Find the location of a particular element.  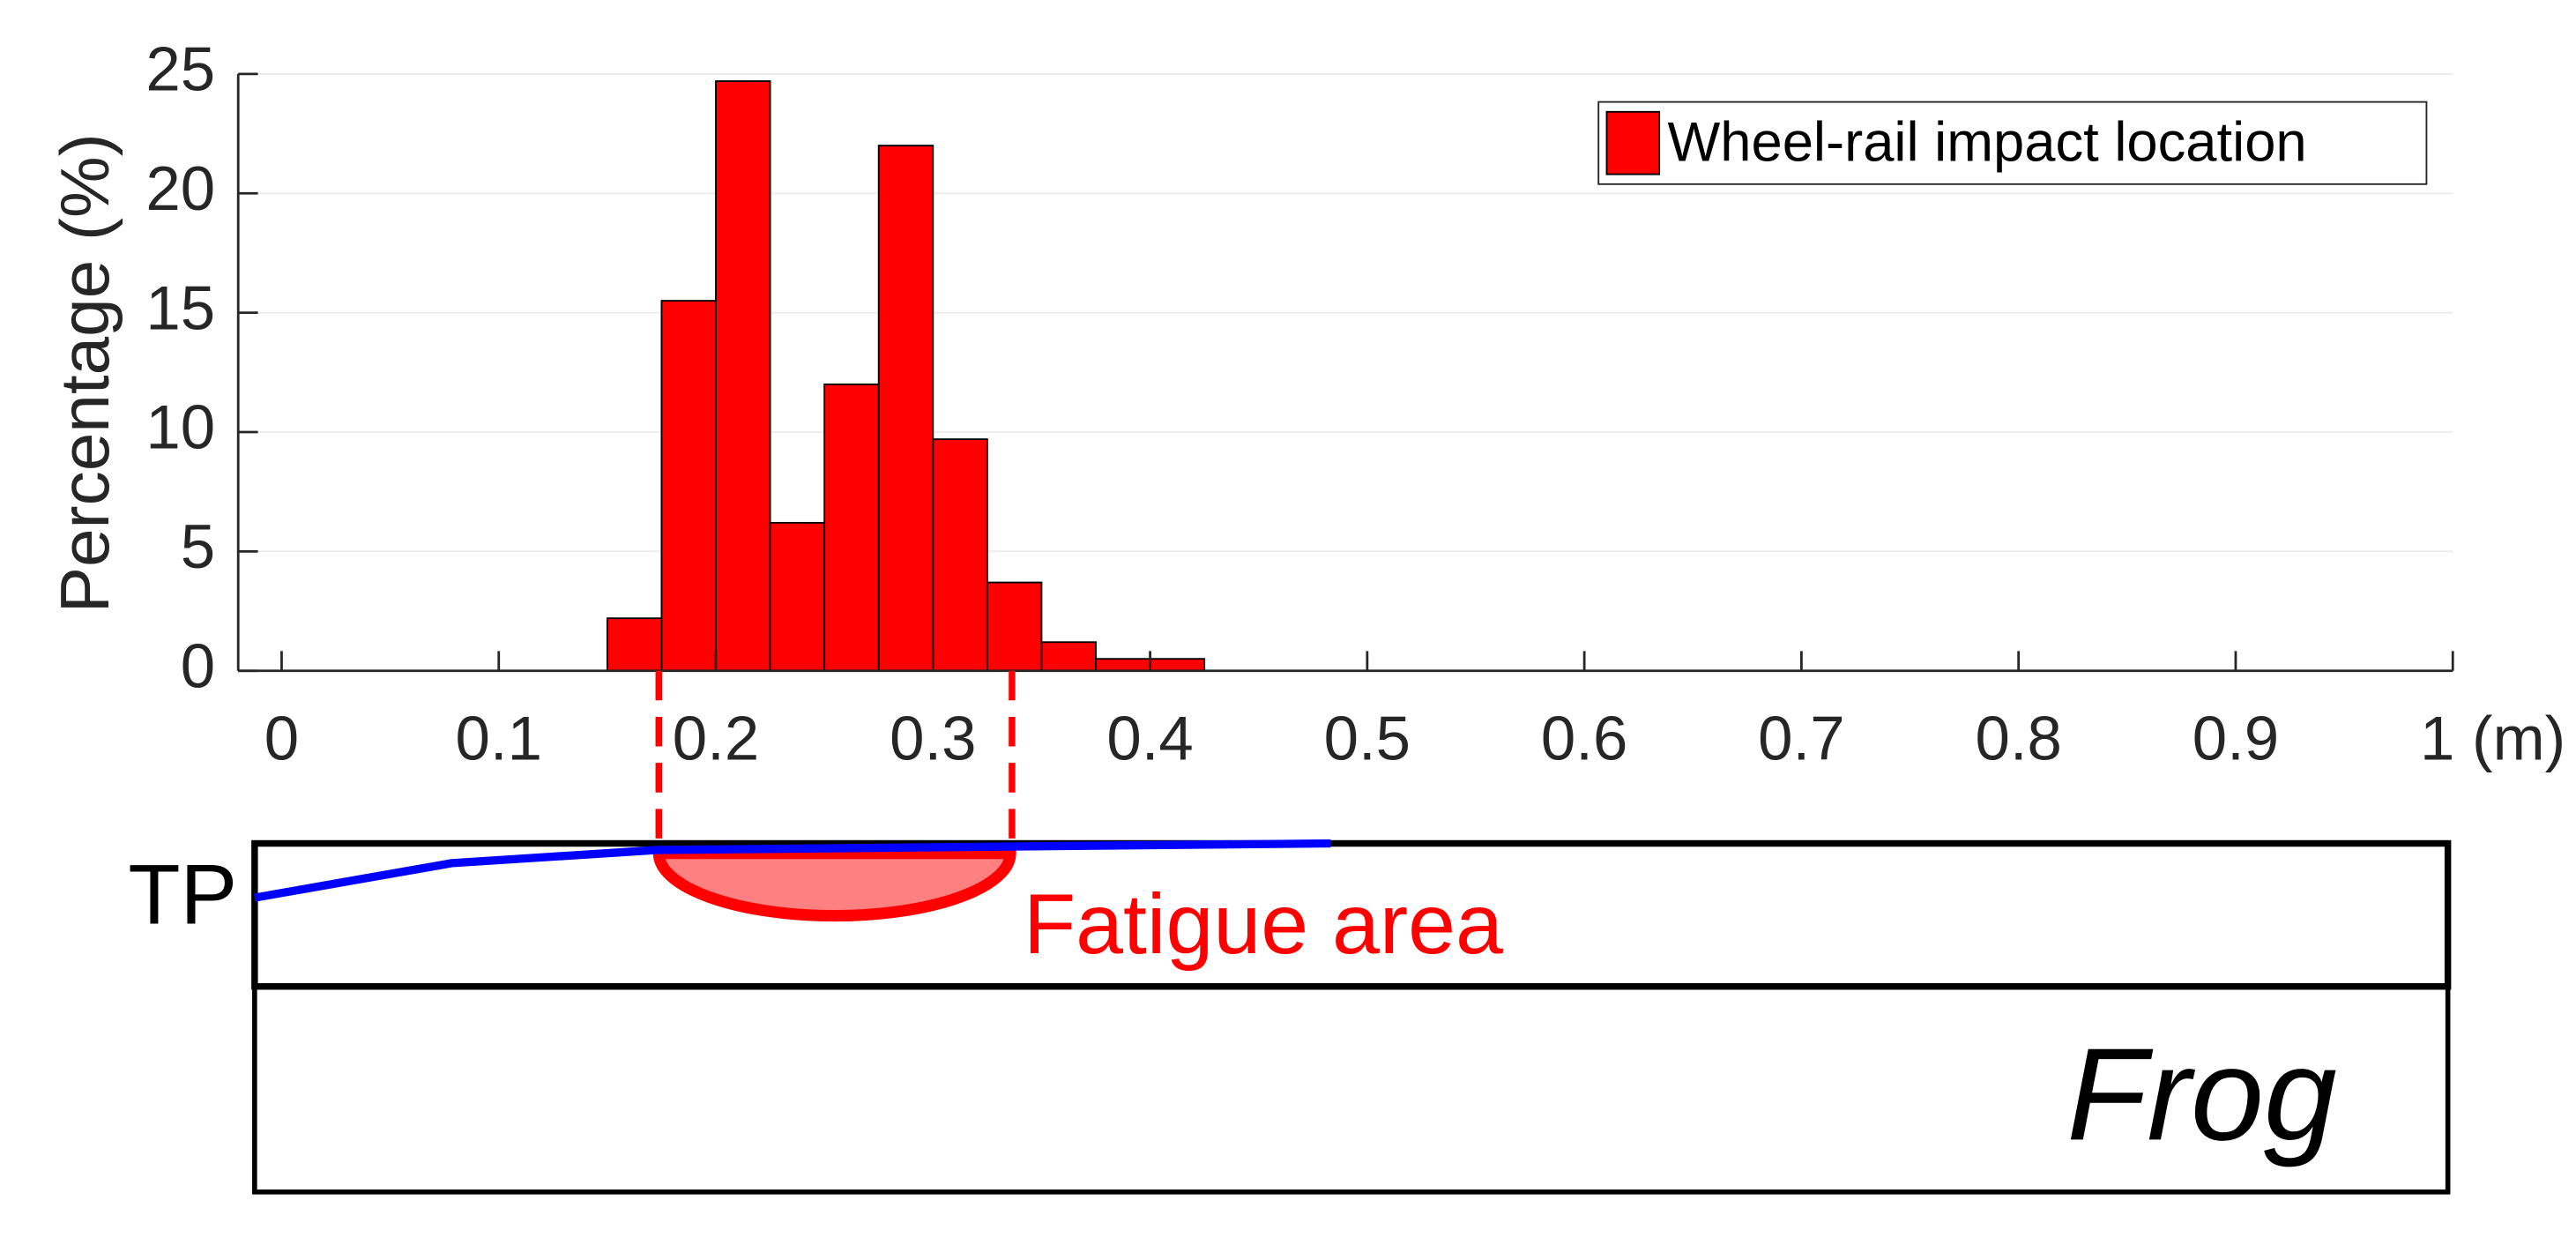

frog-label: Frog is located at coordinates (2201, 1093).